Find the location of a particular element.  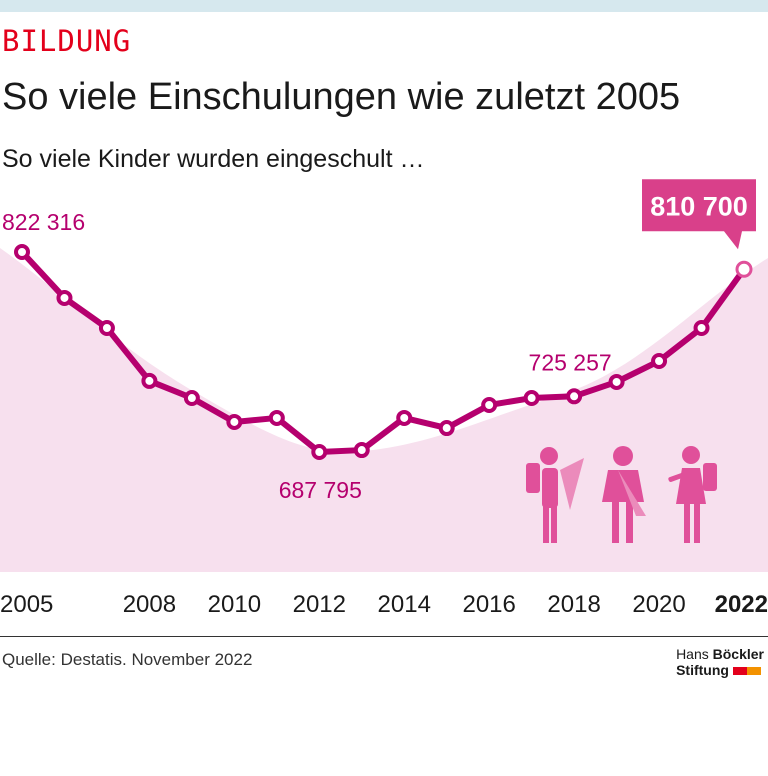

data-point-2011 is located at coordinates (276, 417).